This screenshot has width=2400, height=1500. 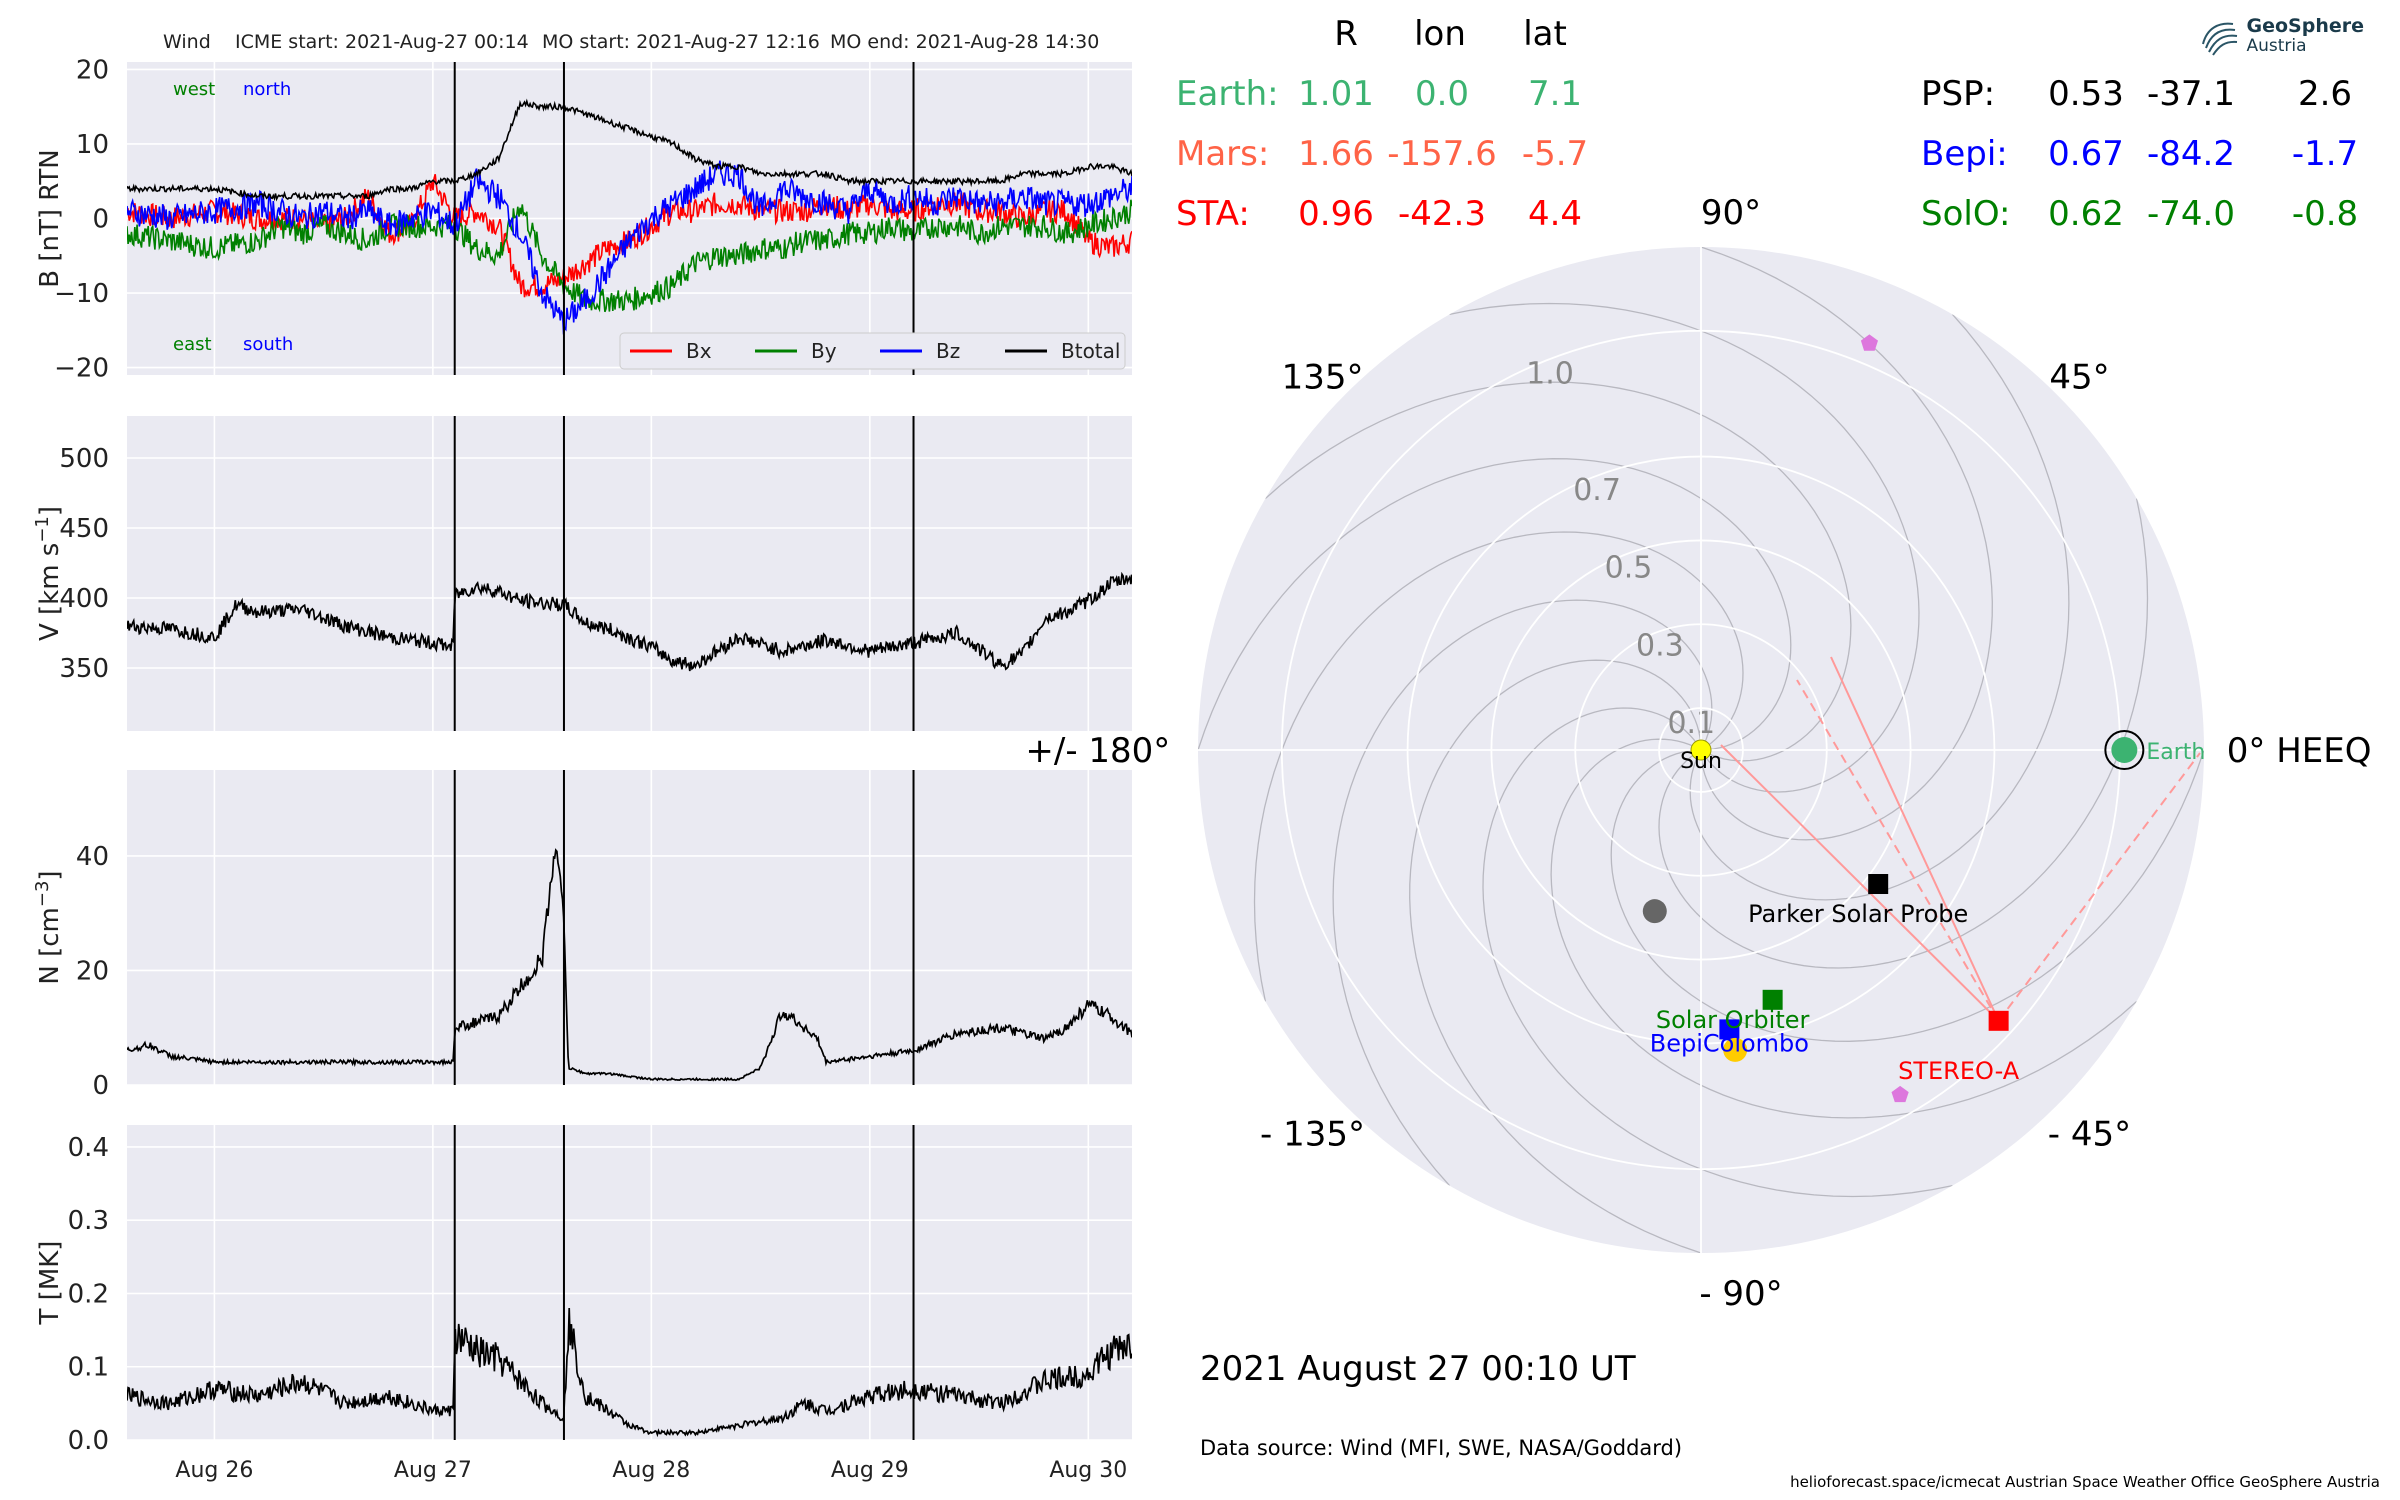 I want to click on y-tick-label: 350, so click(x=84, y=669).